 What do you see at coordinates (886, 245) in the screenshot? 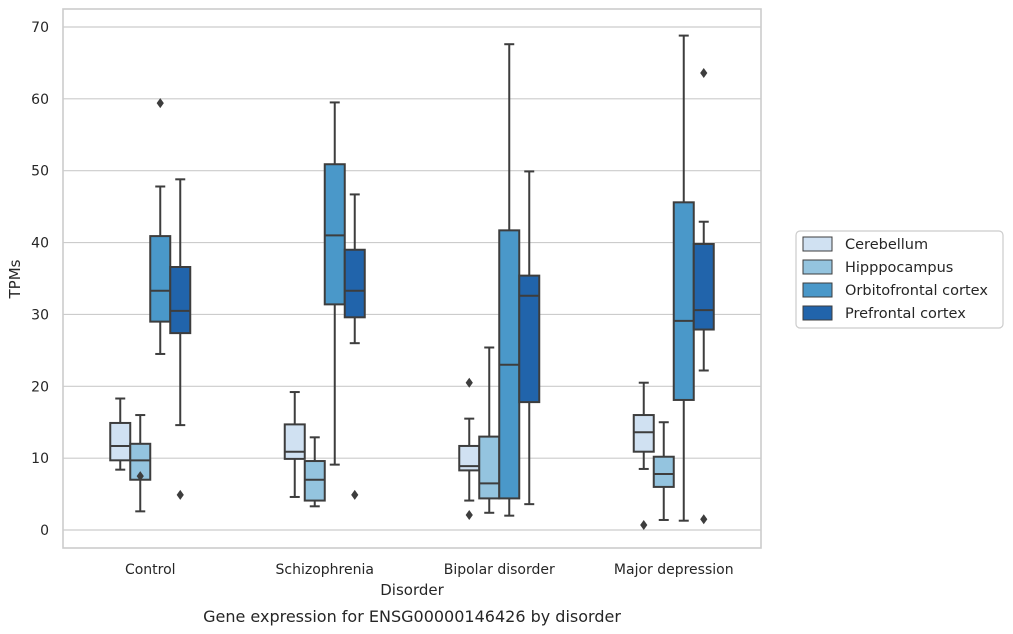
I see `legend-label: Cerebellum` at bounding box center [886, 245].